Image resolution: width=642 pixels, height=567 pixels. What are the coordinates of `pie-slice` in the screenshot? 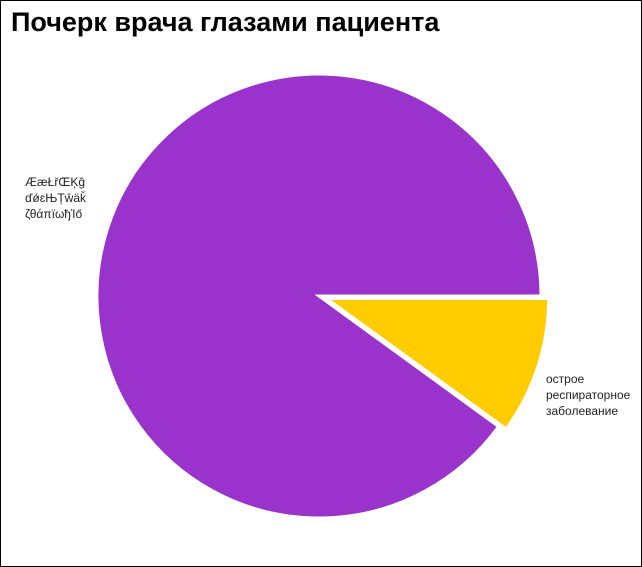 It's located at (436, 364).